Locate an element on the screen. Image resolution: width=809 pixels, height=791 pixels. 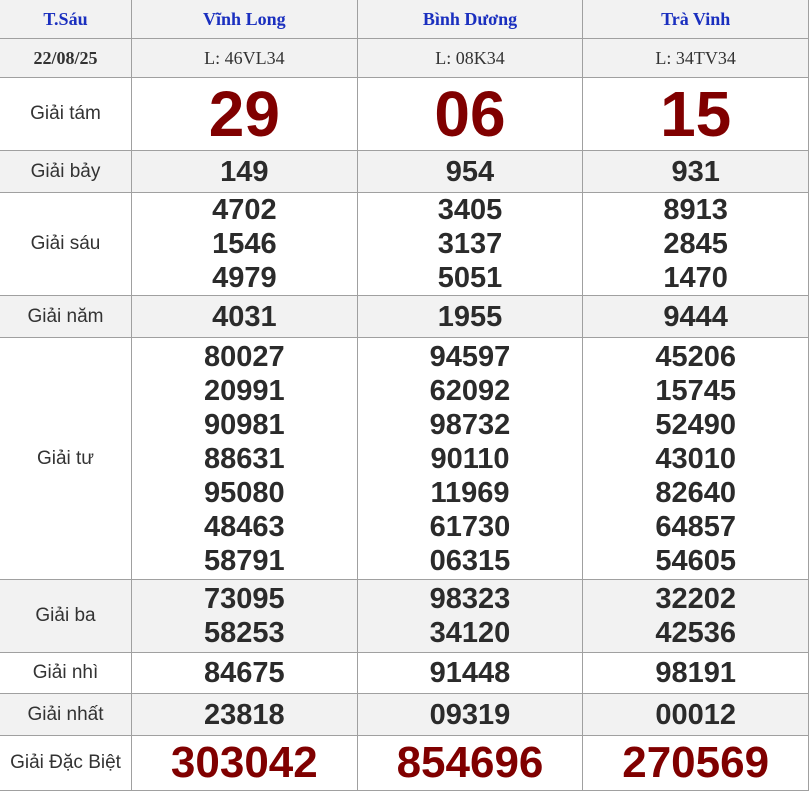
prize-number: 43010 is located at coordinates (695, 458).